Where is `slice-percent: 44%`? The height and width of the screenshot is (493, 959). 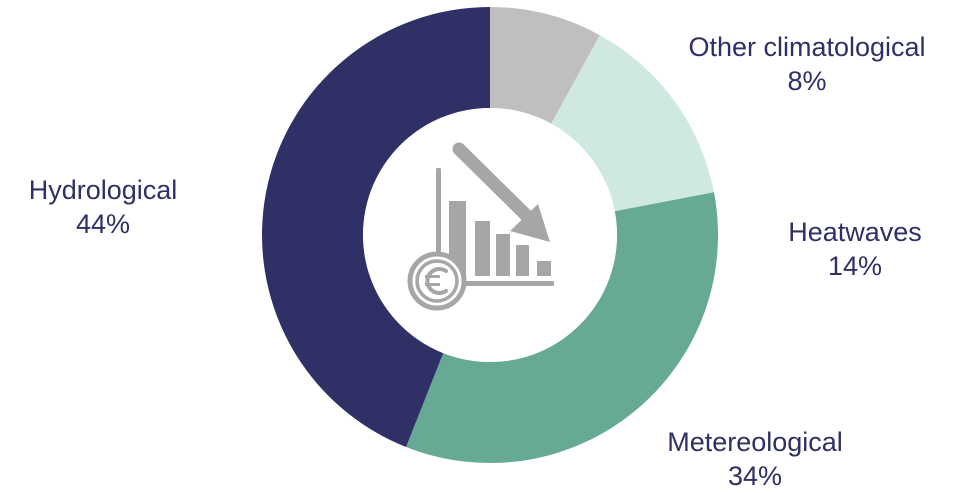
slice-percent: 44% is located at coordinates (103, 224).